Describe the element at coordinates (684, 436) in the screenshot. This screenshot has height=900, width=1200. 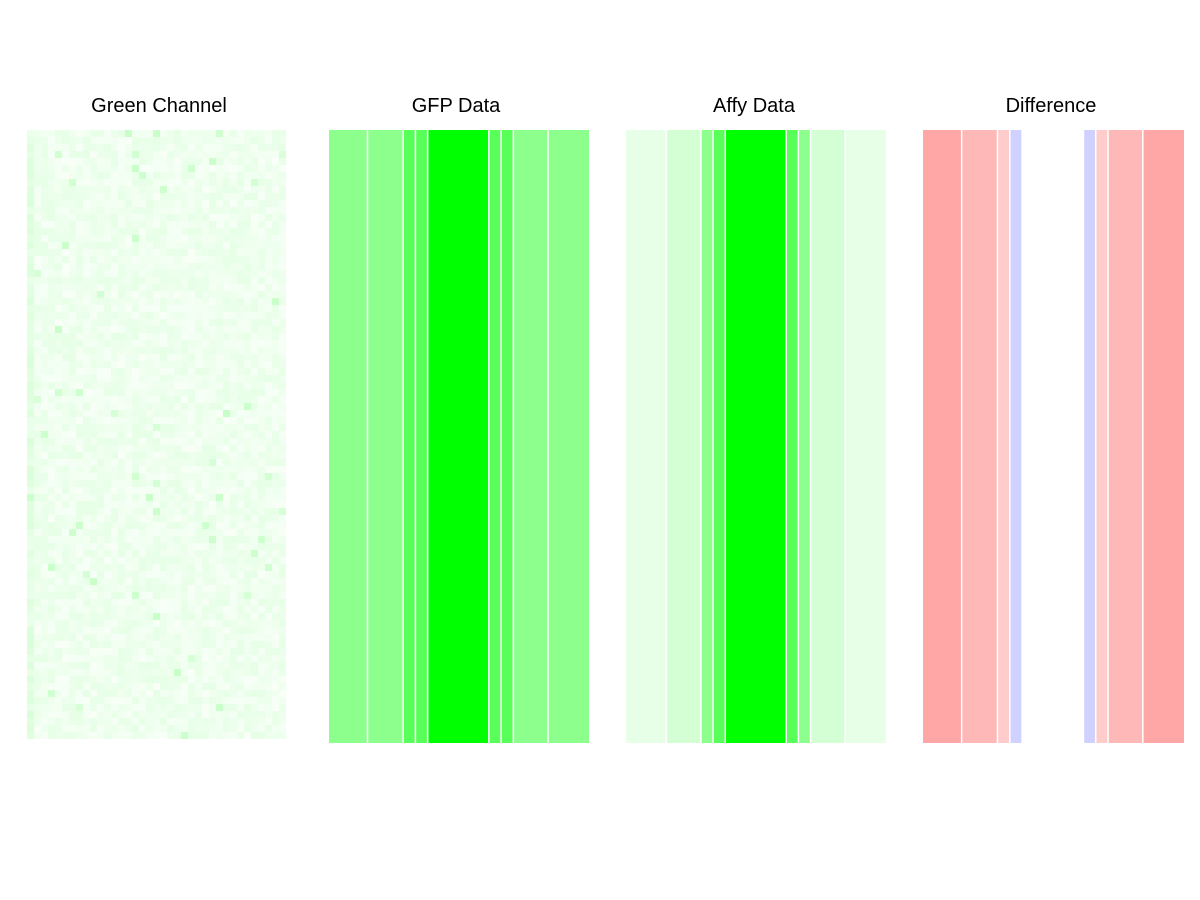
I see `heatmap-band` at that location.